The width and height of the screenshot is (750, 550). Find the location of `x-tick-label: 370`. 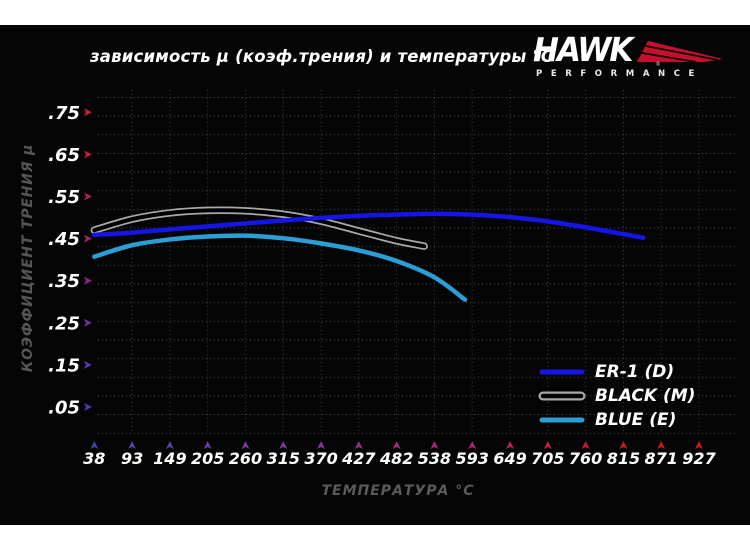

x-tick-label: 370 is located at coordinates (320, 458).